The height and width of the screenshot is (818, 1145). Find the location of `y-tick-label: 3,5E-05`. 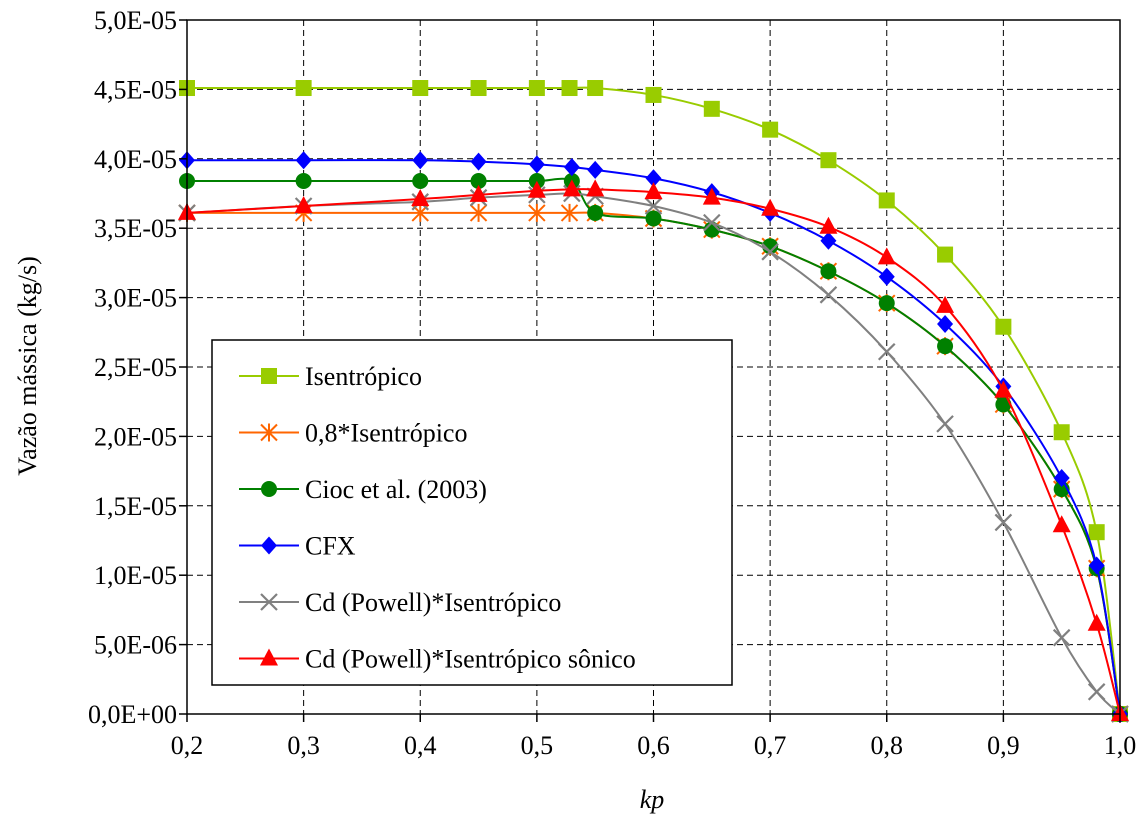

y-tick-label: 3,5E-05 is located at coordinates (135, 228).